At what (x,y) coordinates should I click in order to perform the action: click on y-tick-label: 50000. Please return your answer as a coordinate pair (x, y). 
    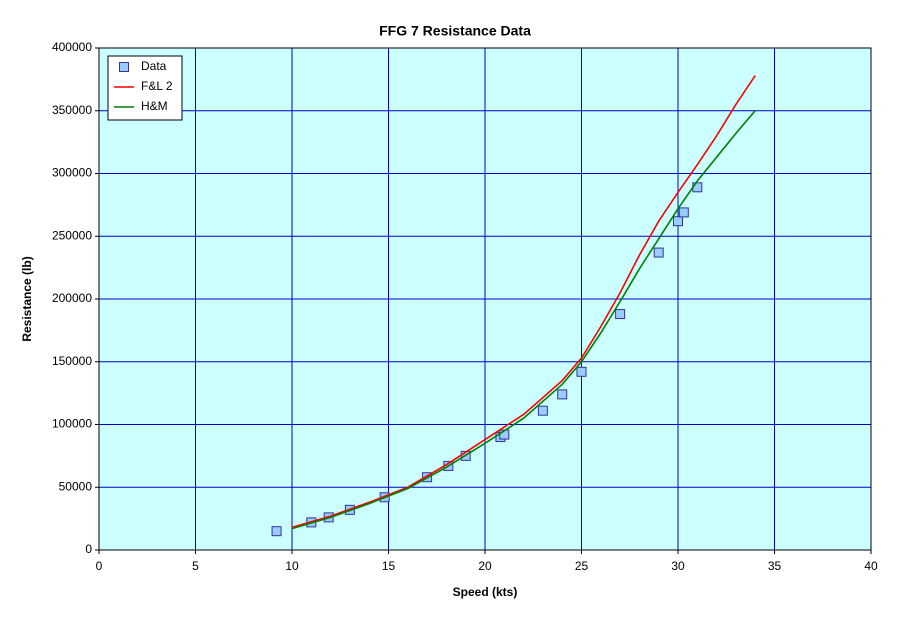
    Looking at the image, I should click on (76, 486).